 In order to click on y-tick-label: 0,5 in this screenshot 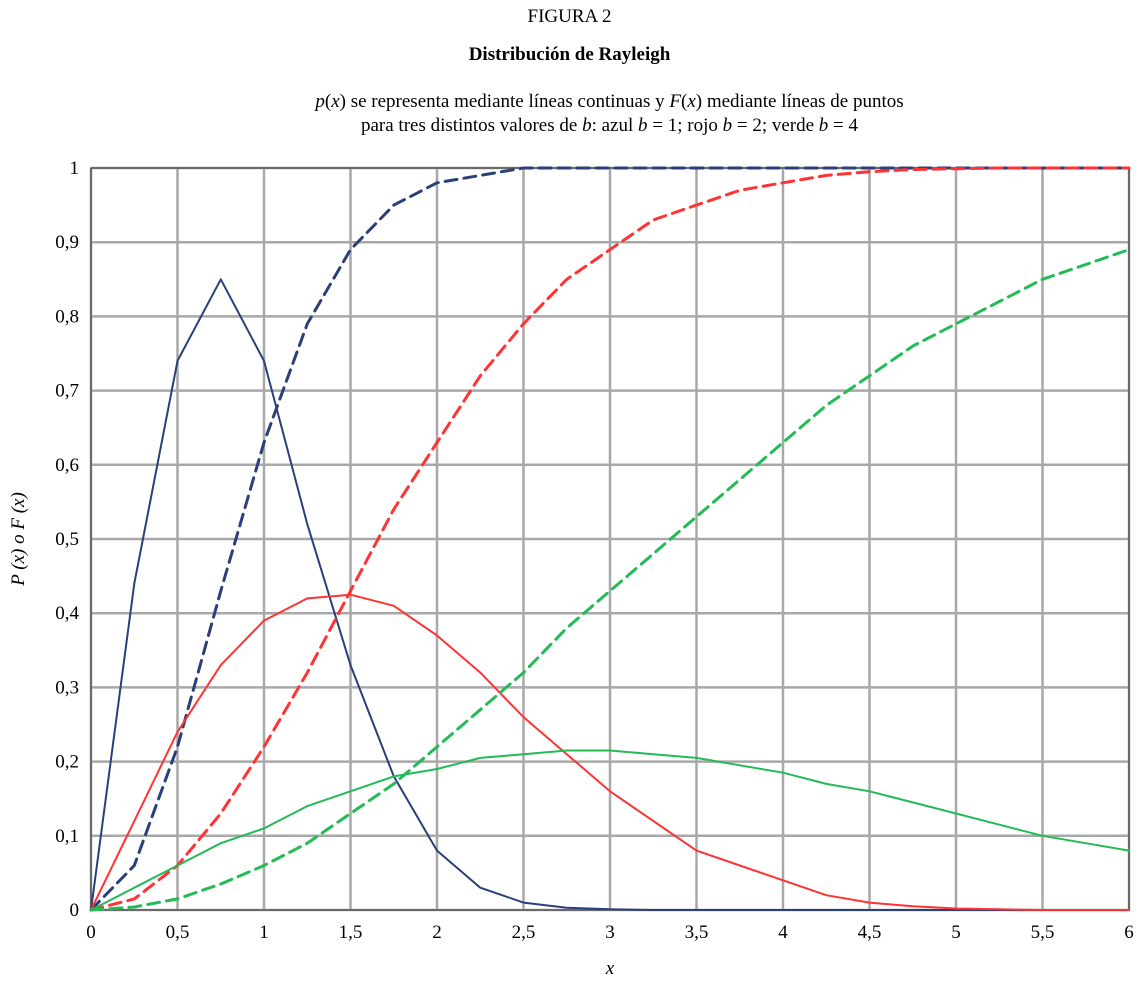, I will do `click(67, 539)`.